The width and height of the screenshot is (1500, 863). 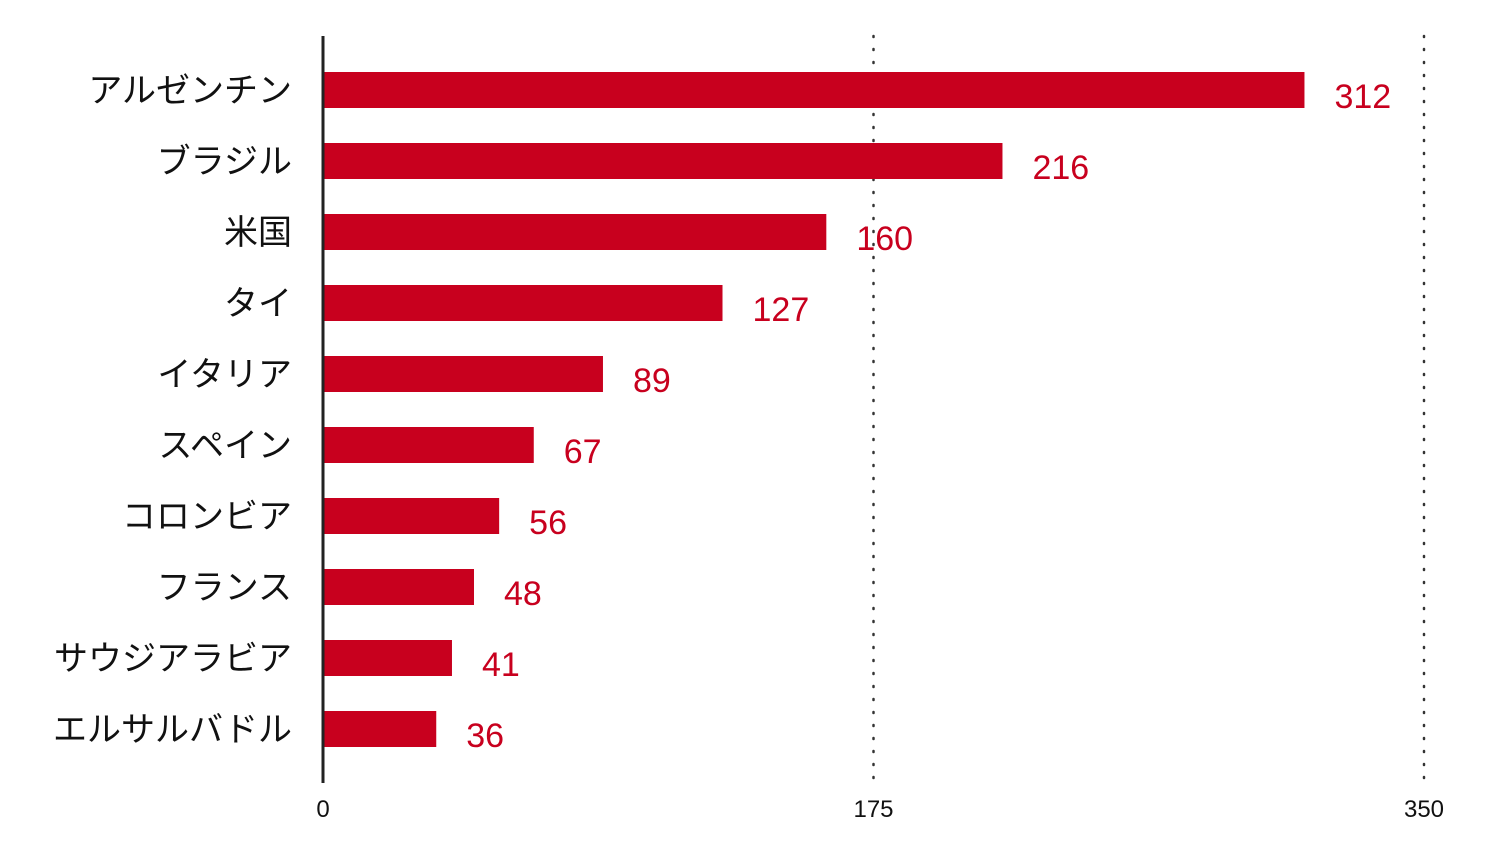 What do you see at coordinates (873, 809) in the screenshot?
I see `x-tick-label-175: 175` at bounding box center [873, 809].